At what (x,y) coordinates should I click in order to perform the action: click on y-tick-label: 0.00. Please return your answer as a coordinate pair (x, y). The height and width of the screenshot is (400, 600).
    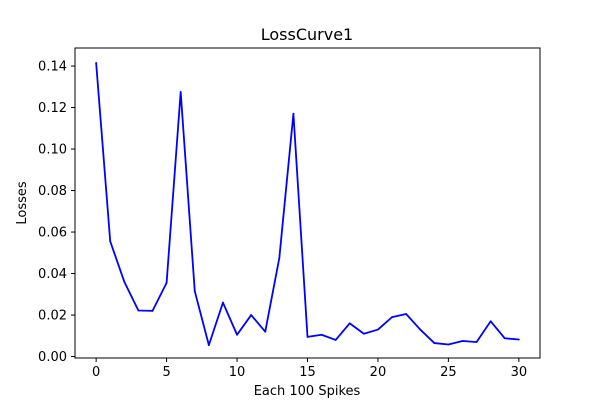
    Looking at the image, I should click on (52, 357).